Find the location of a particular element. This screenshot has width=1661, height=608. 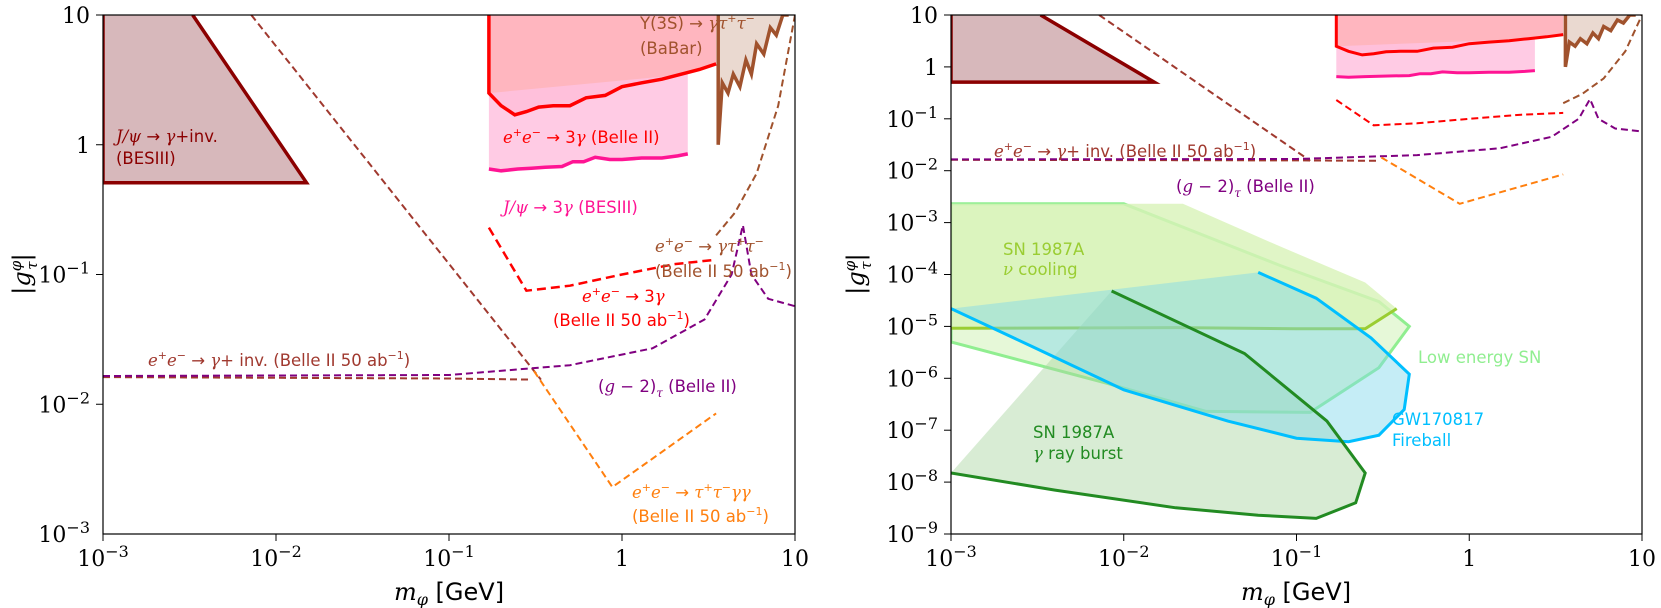

r-y-tick-1e-9: 10⁻⁹ is located at coordinates (912, 533).